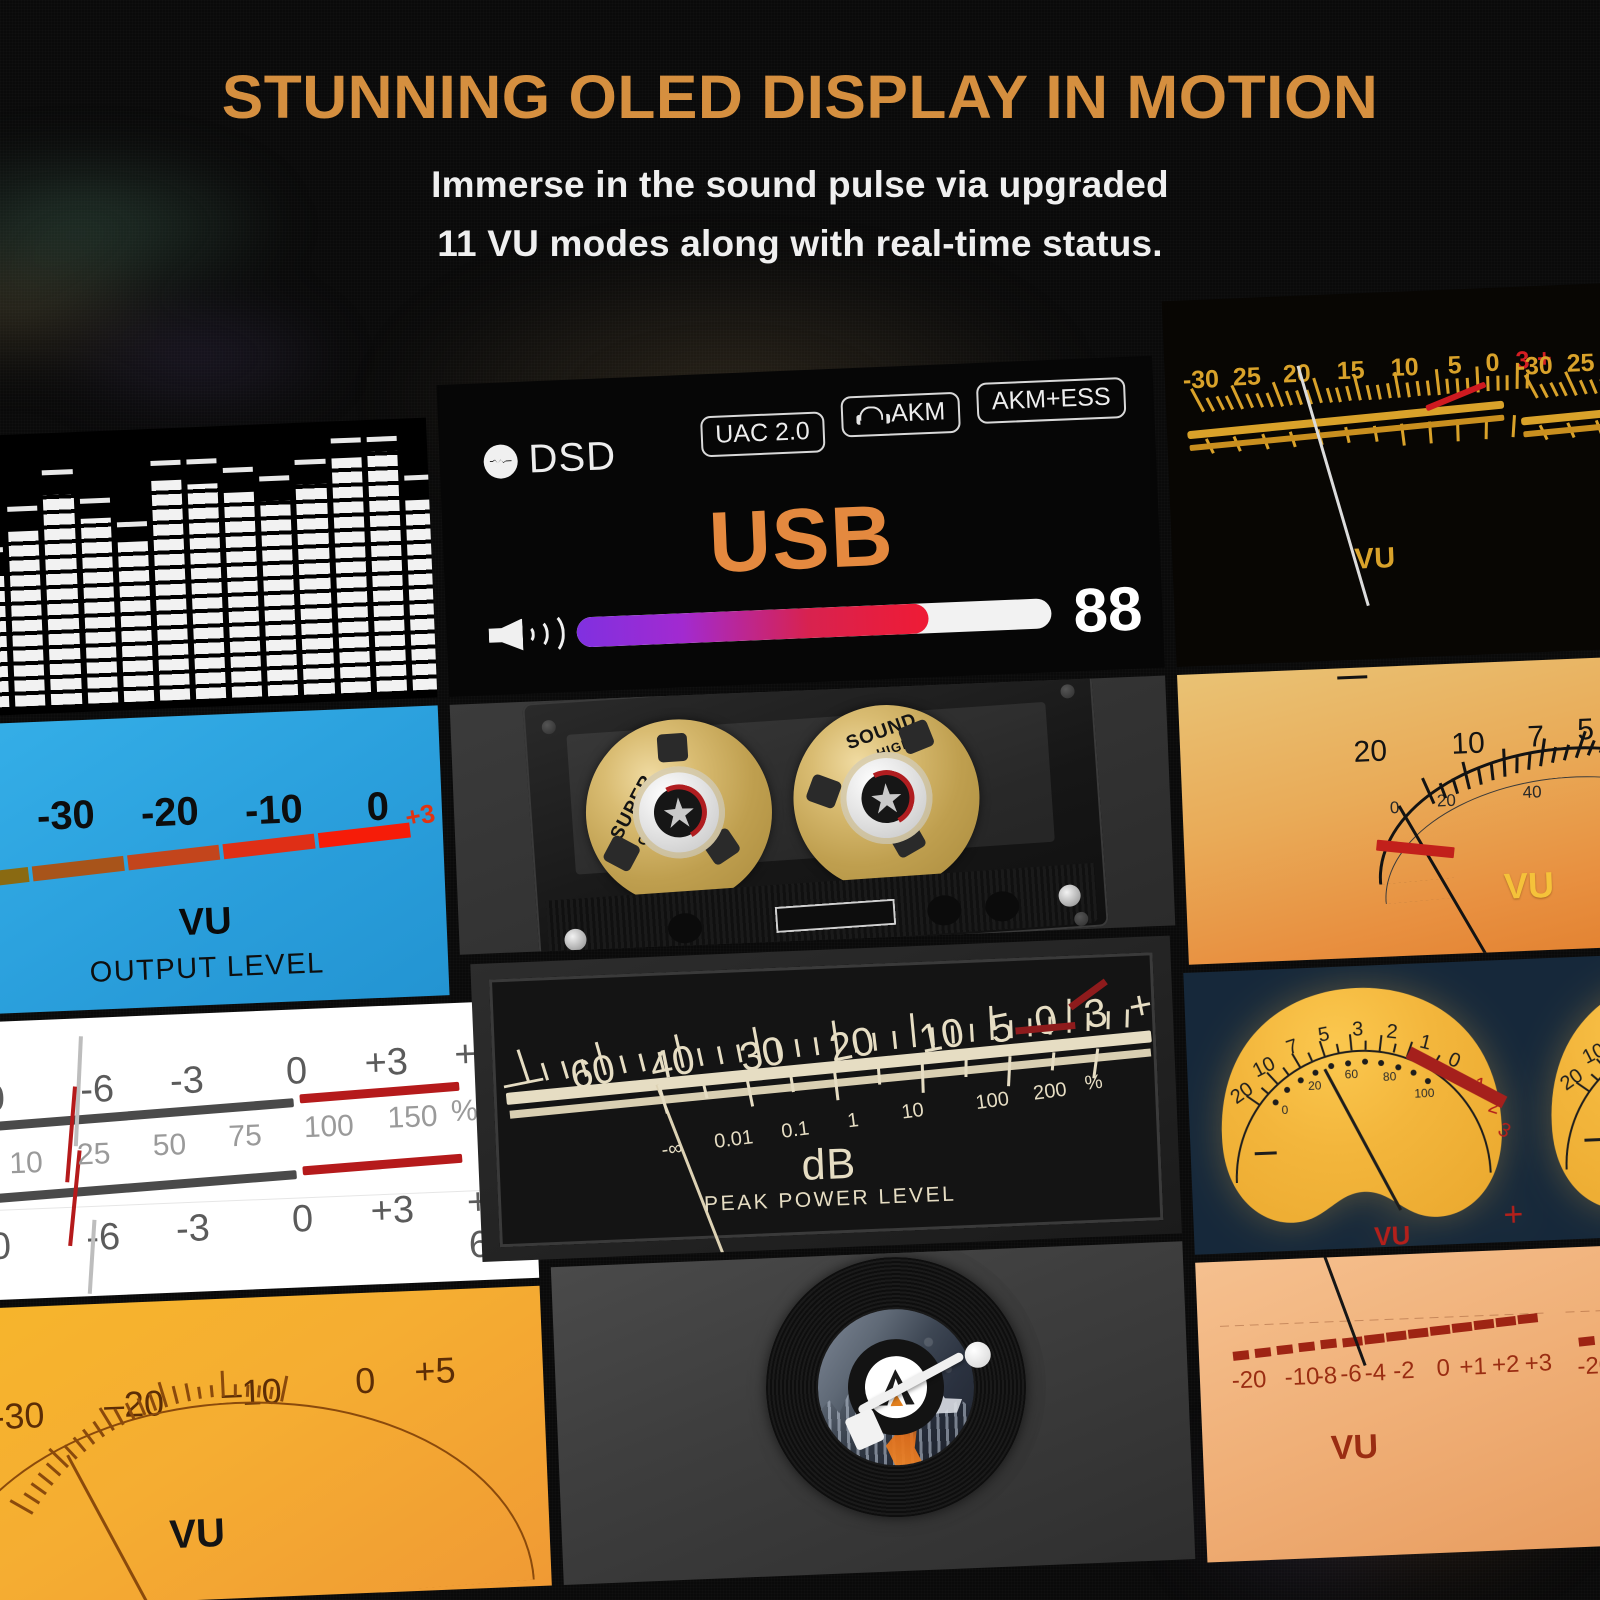  Describe the element at coordinates (800, 97) in the screenshot. I see `page-title: STUNNING OLED DISPLAY IN MOTION` at that location.